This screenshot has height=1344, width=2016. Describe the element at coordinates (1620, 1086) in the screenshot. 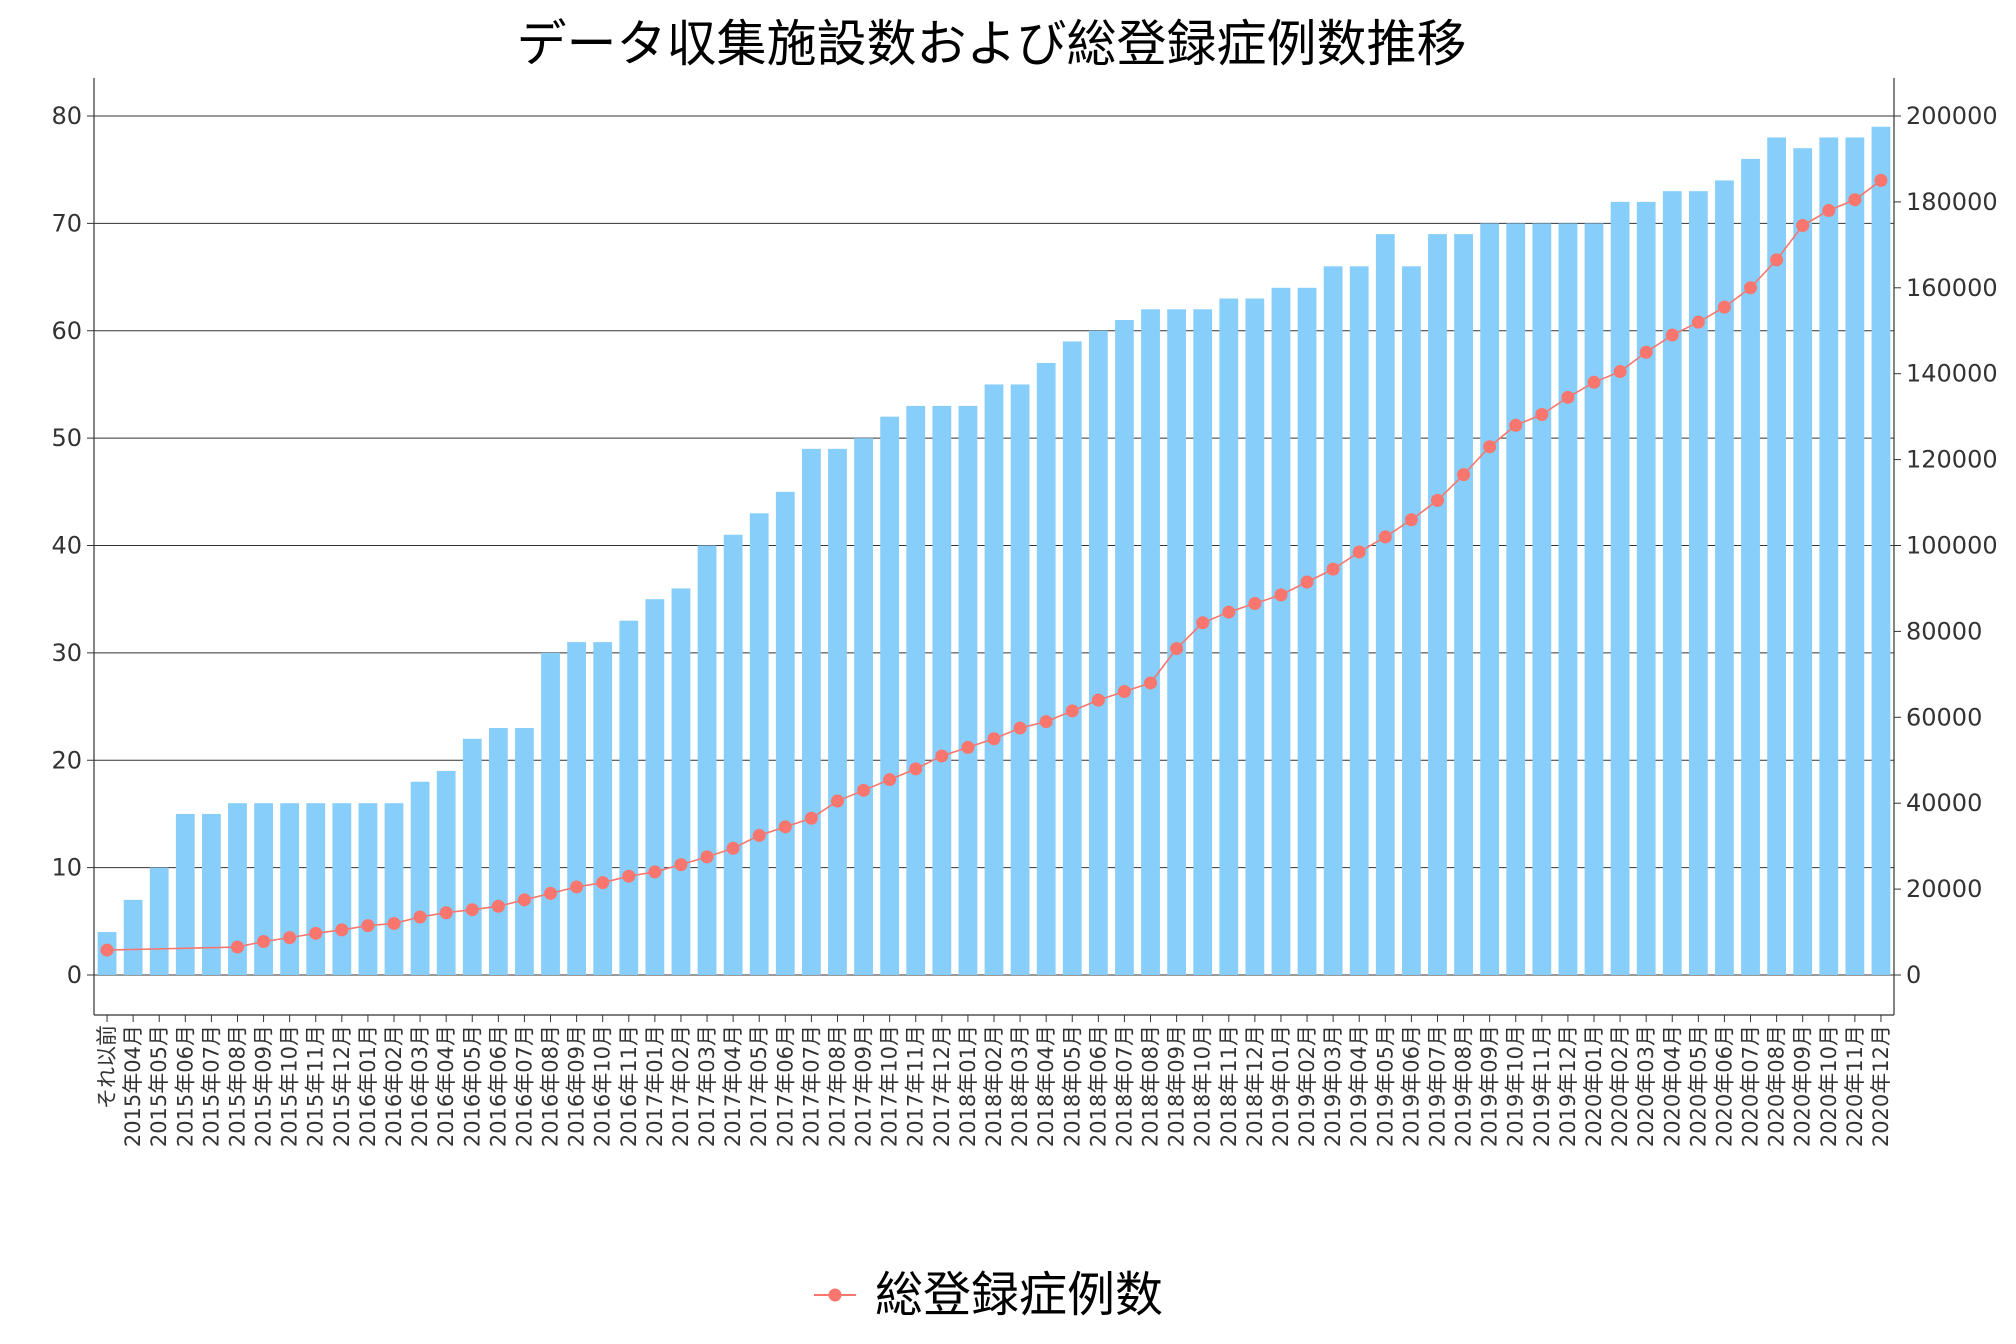

I see `x-tick-label: 2020年02月` at that location.